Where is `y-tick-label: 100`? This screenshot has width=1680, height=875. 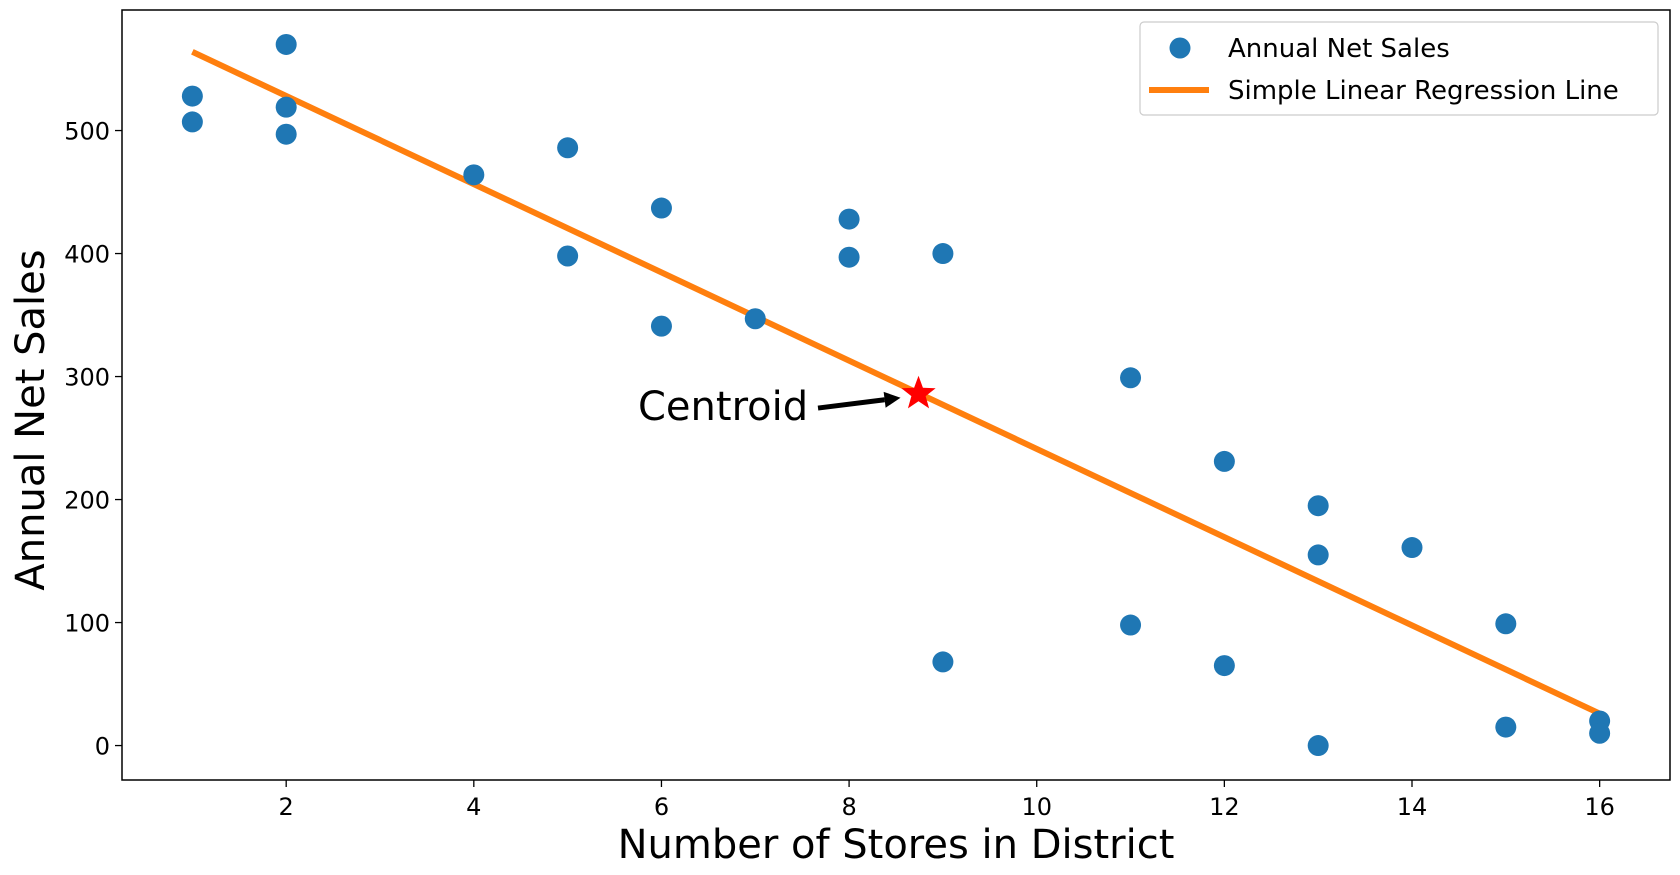 y-tick-label: 100 is located at coordinates (87, 624).